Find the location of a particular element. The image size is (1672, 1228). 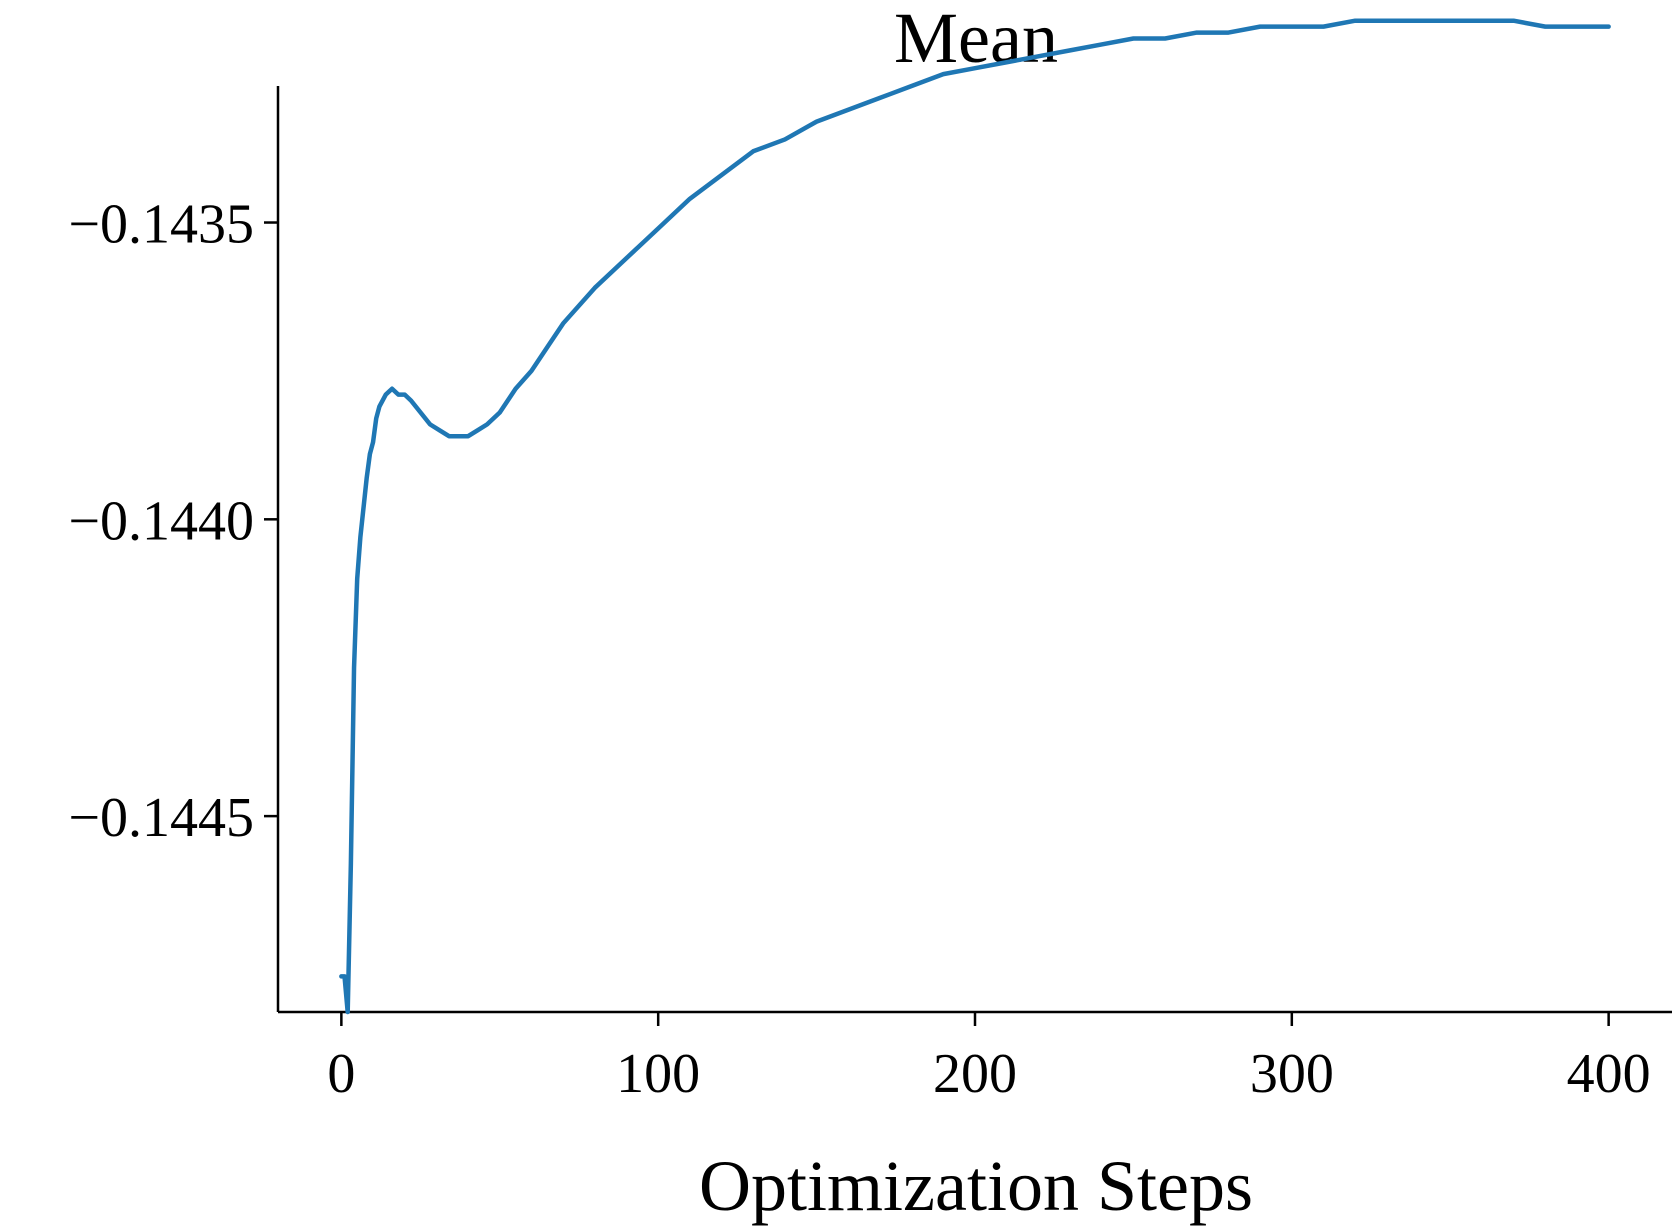

x-axis-label: Optimization Steps is located at coordinates (976, 1186).